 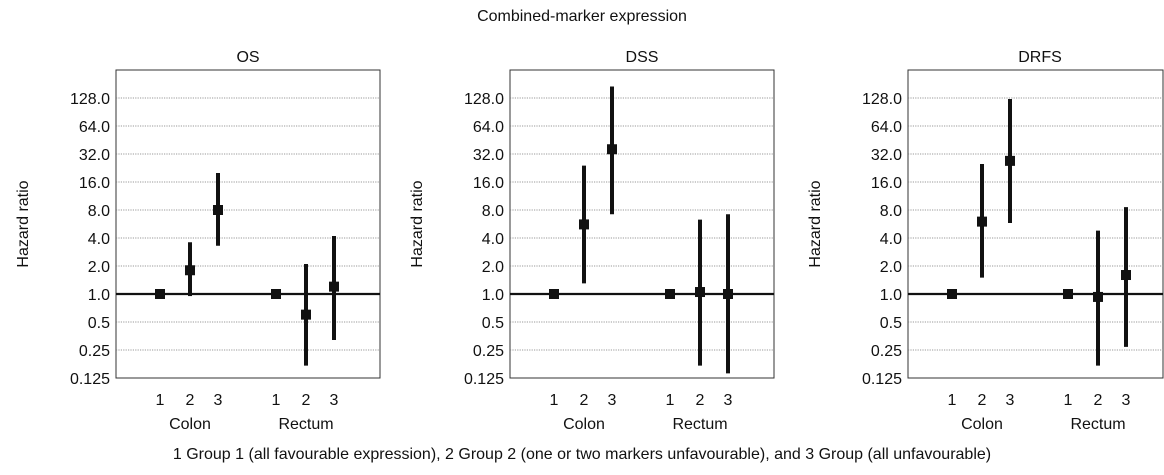 What do you see at coordinates (247, 57) in the screenshot?
I see `panel-title: OS` at bounding box center [247, 57].